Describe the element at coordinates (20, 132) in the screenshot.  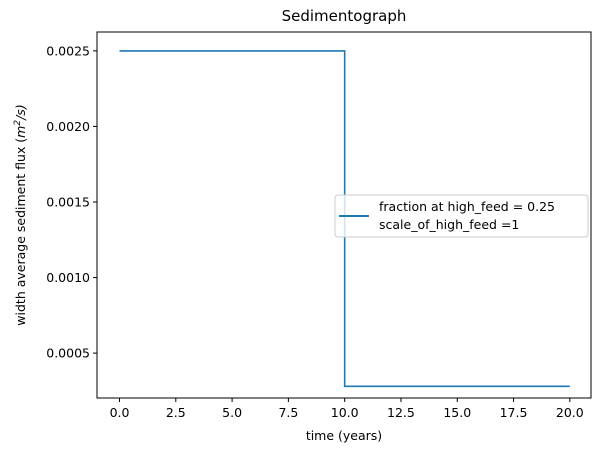
I see `y-axis-title-unit: m` at that location.